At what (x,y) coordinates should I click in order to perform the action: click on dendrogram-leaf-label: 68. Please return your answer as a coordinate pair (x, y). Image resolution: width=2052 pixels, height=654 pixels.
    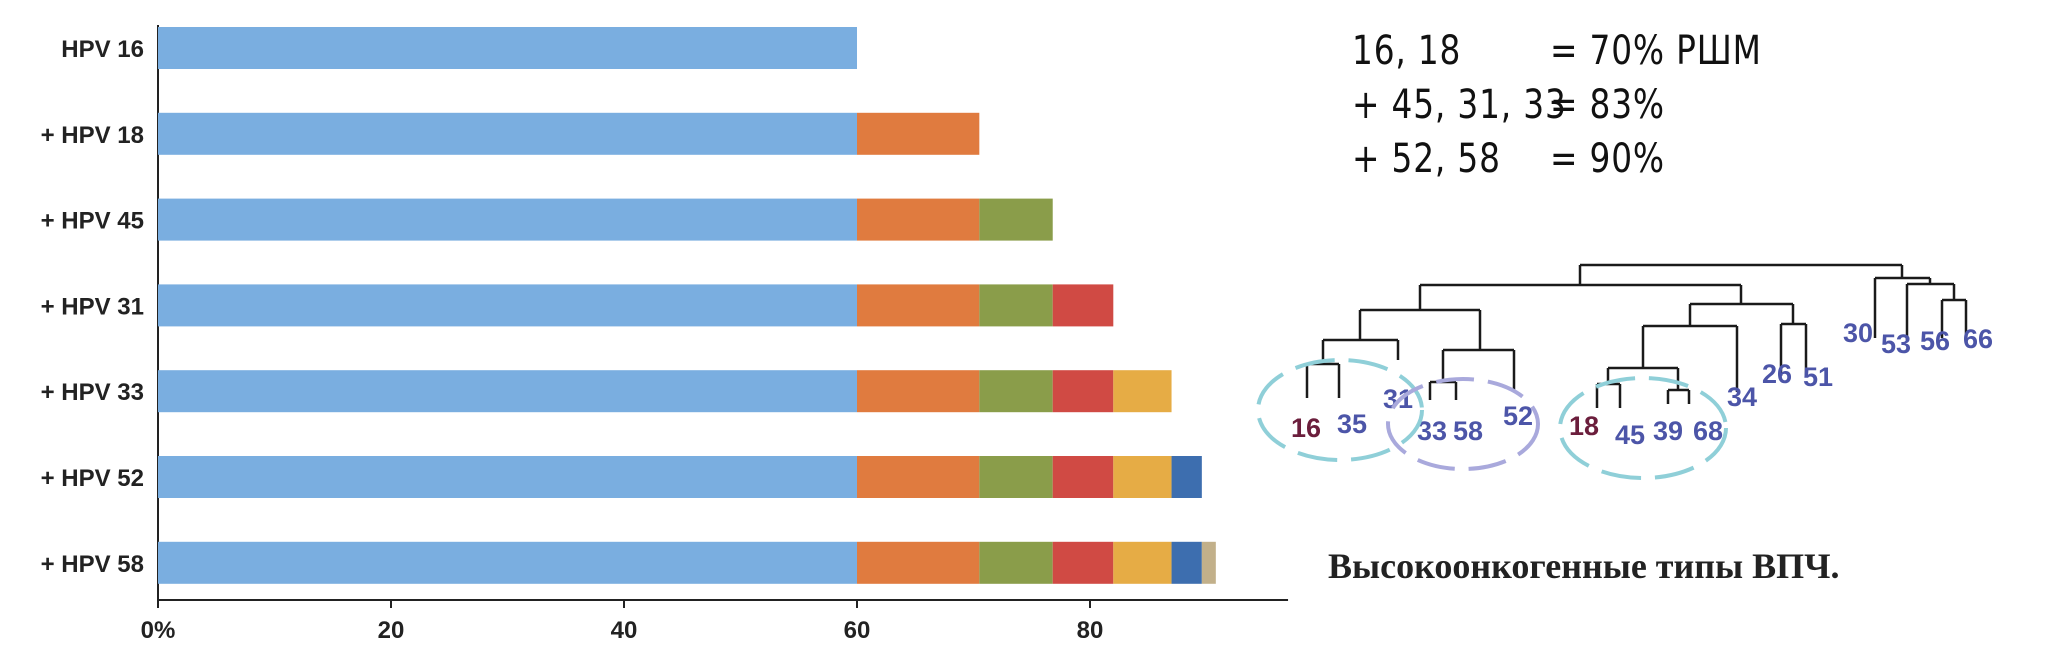
    Looking at the image, I should click on (1708, 431).